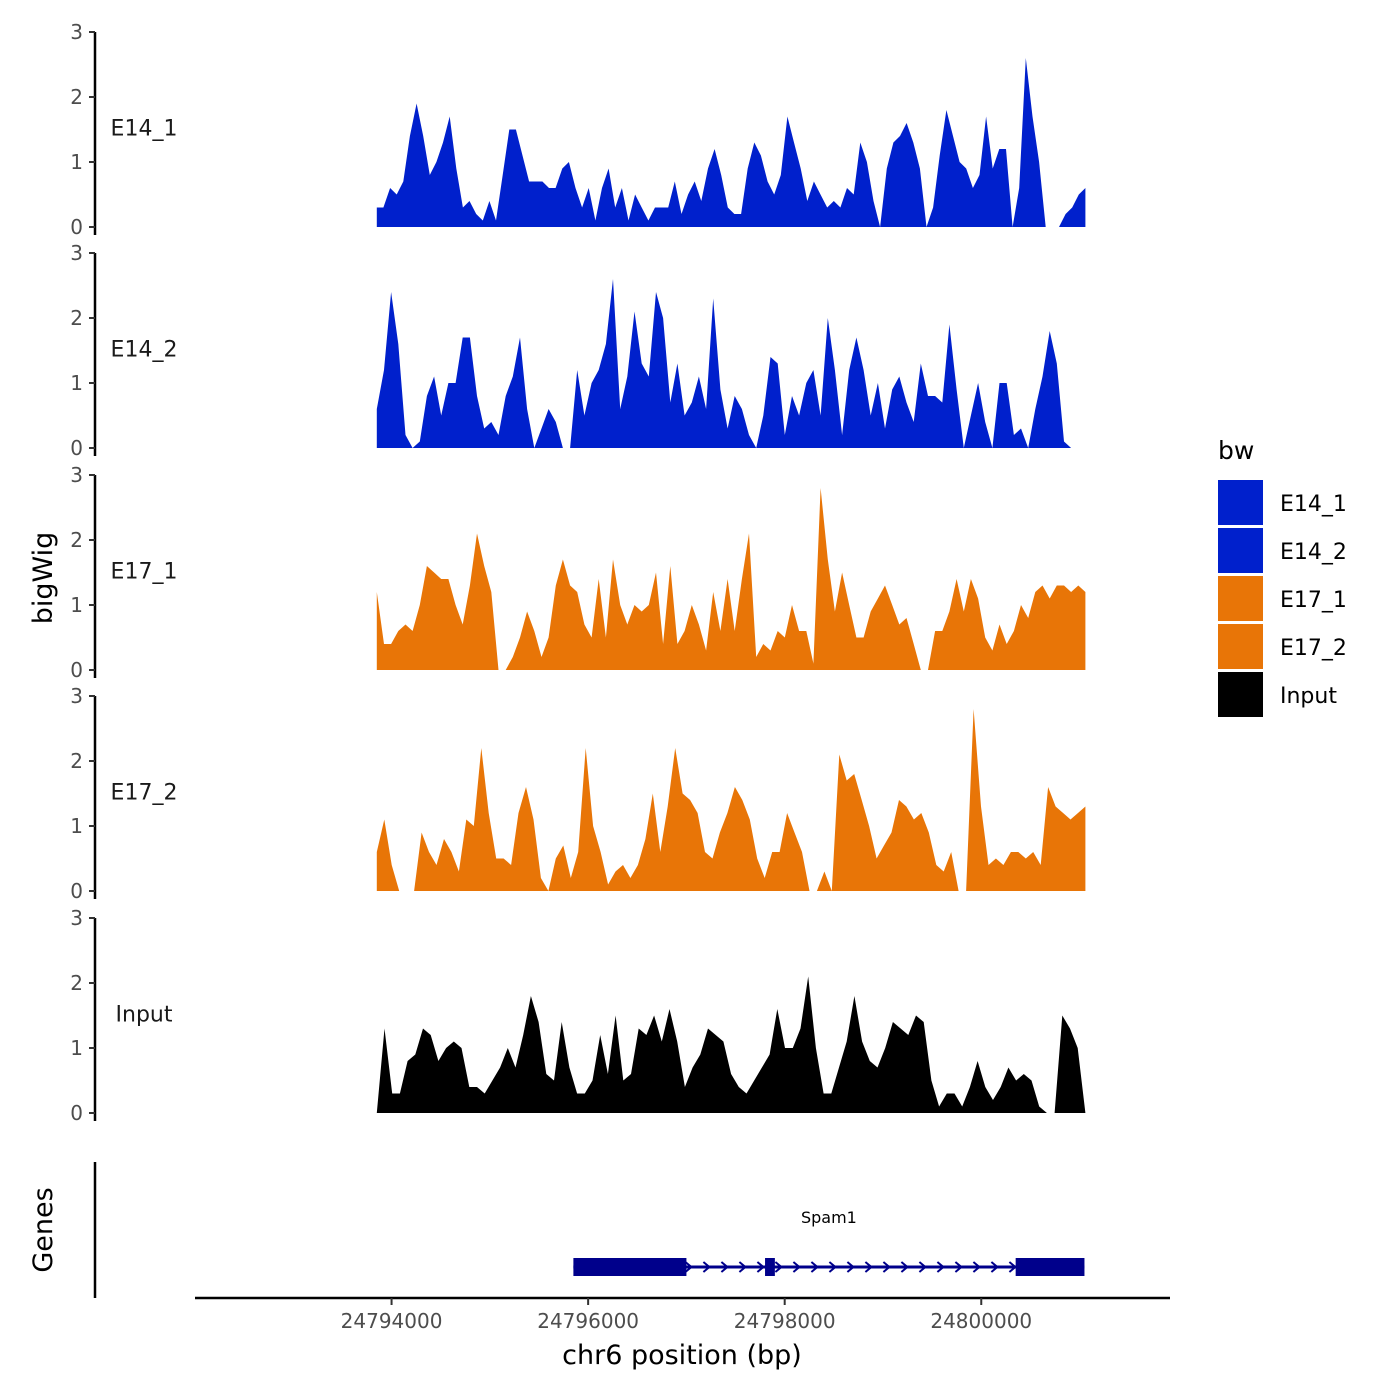 The width and height of the screenshot is (1400, 1400). Describe the element at coordinates (43, 578) in the screenshot. I see `y-axis-title: bigWig` at that location.